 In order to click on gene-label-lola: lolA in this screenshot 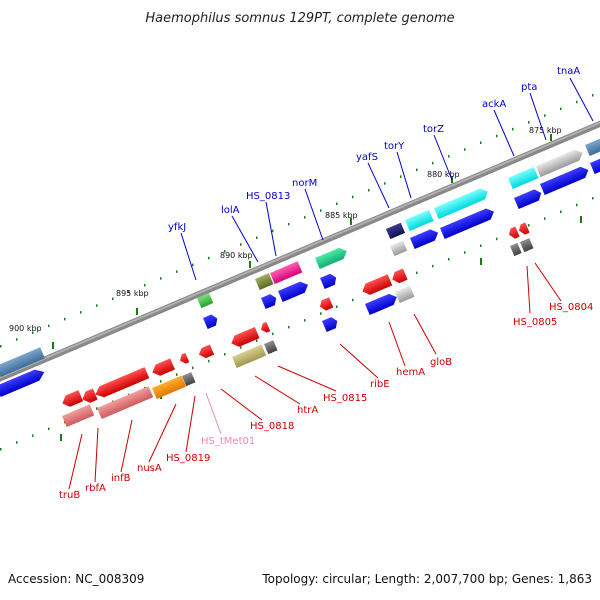, I will do `click(230, 210)`.